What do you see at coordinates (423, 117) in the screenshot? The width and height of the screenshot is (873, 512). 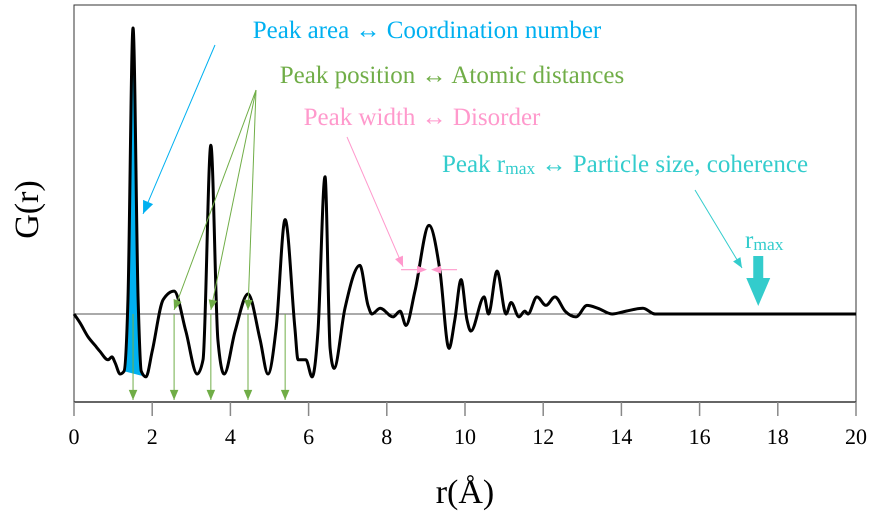 I see `annotation: Peak width ↔ Disorder` at bounding box center [423, 117].